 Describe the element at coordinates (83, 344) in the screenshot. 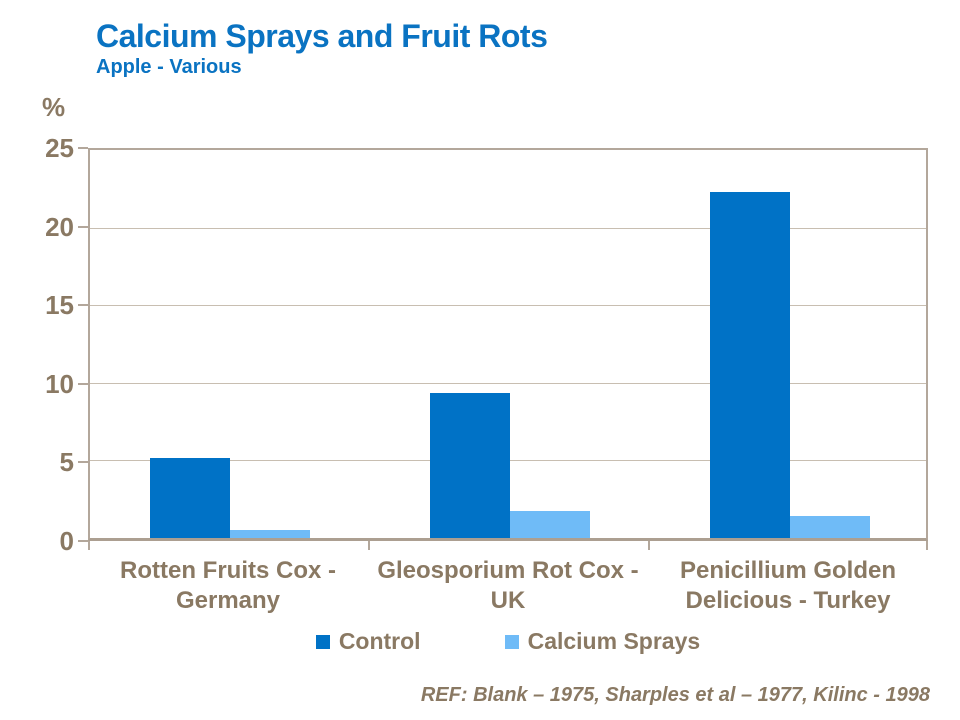

I see `y-axis-tick-marks` at that location.